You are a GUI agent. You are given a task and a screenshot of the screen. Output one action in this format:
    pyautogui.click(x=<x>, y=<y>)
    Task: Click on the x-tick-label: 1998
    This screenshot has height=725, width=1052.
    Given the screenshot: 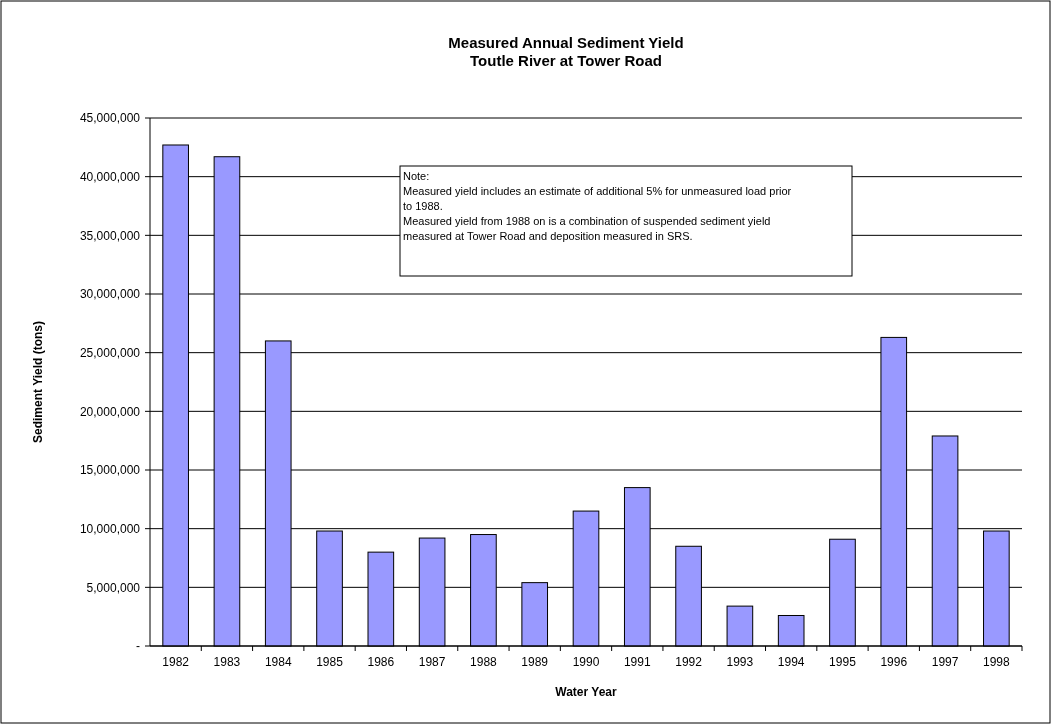 What is the action you would take?
    pyautogui.click(x=997, y=662)
    